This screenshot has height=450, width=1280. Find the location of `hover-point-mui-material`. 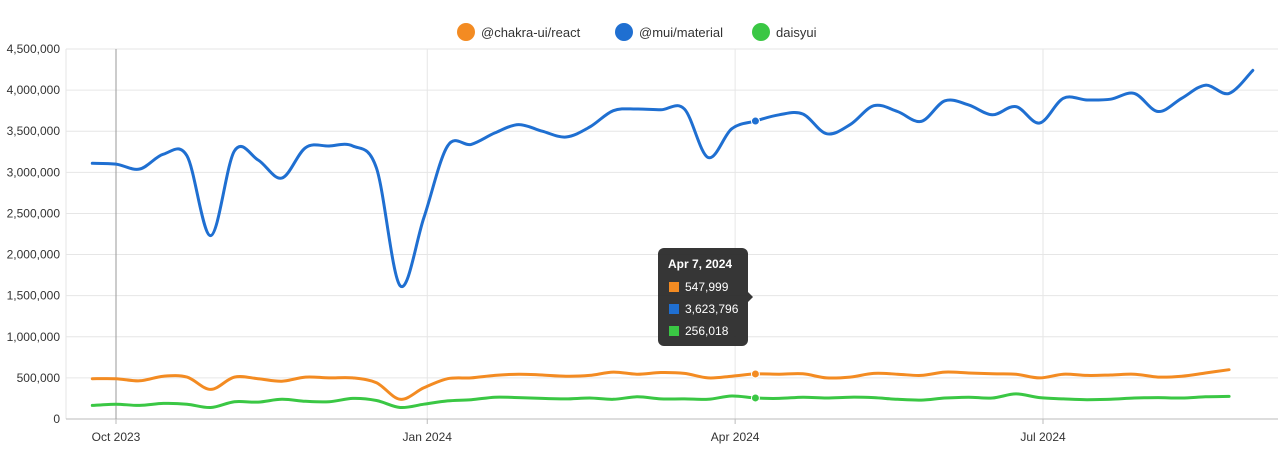

hover-point-mui-material is located at coordinates (755, 121).